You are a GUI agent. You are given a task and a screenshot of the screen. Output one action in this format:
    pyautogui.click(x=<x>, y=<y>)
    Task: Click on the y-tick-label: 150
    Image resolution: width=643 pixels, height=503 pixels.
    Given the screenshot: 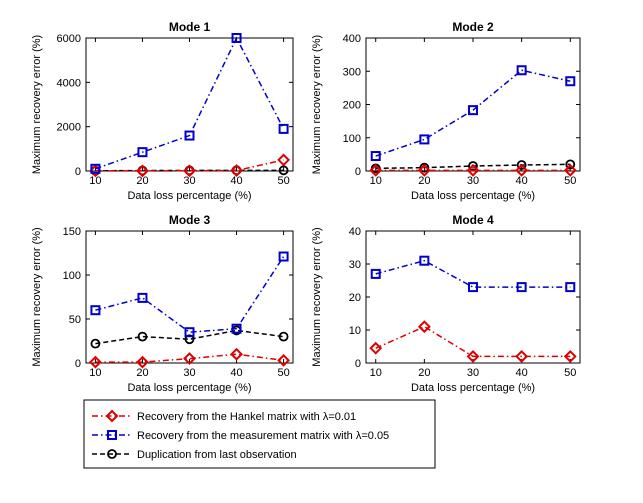 What is the action you would take?
    pyautogui.click(x=72, y=232)
    